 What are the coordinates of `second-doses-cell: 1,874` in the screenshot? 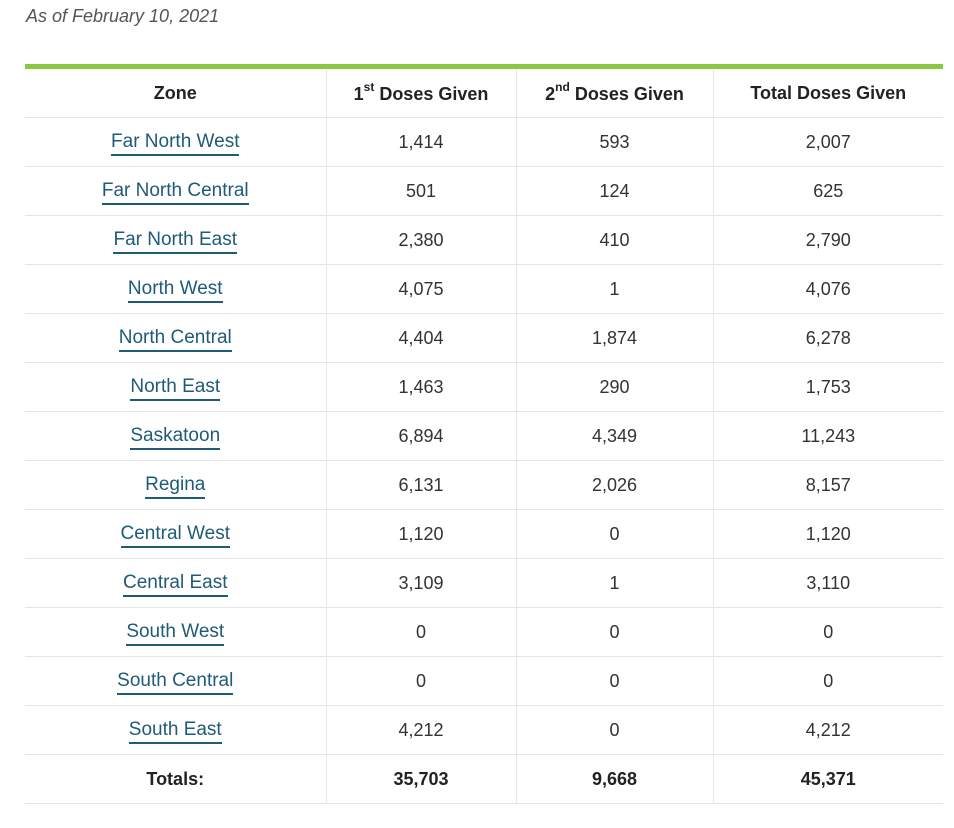 It's located at (614, 338).